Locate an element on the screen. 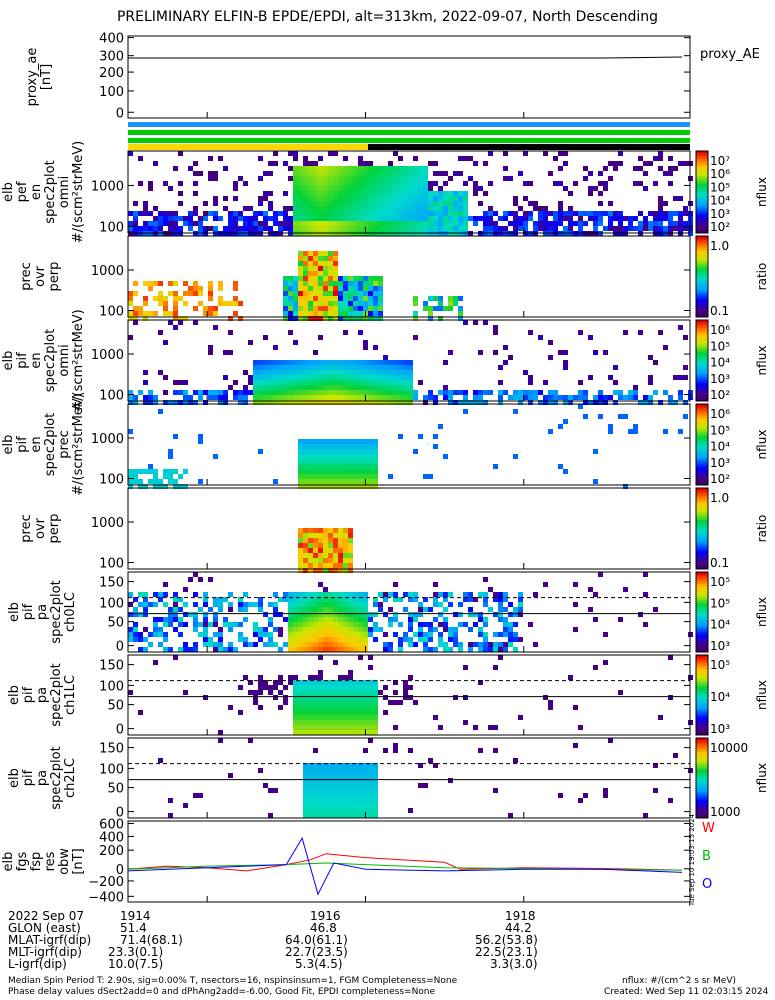 This screenshot has height=1000, width=775. legend-B: B is located at coordinates (706, 856).